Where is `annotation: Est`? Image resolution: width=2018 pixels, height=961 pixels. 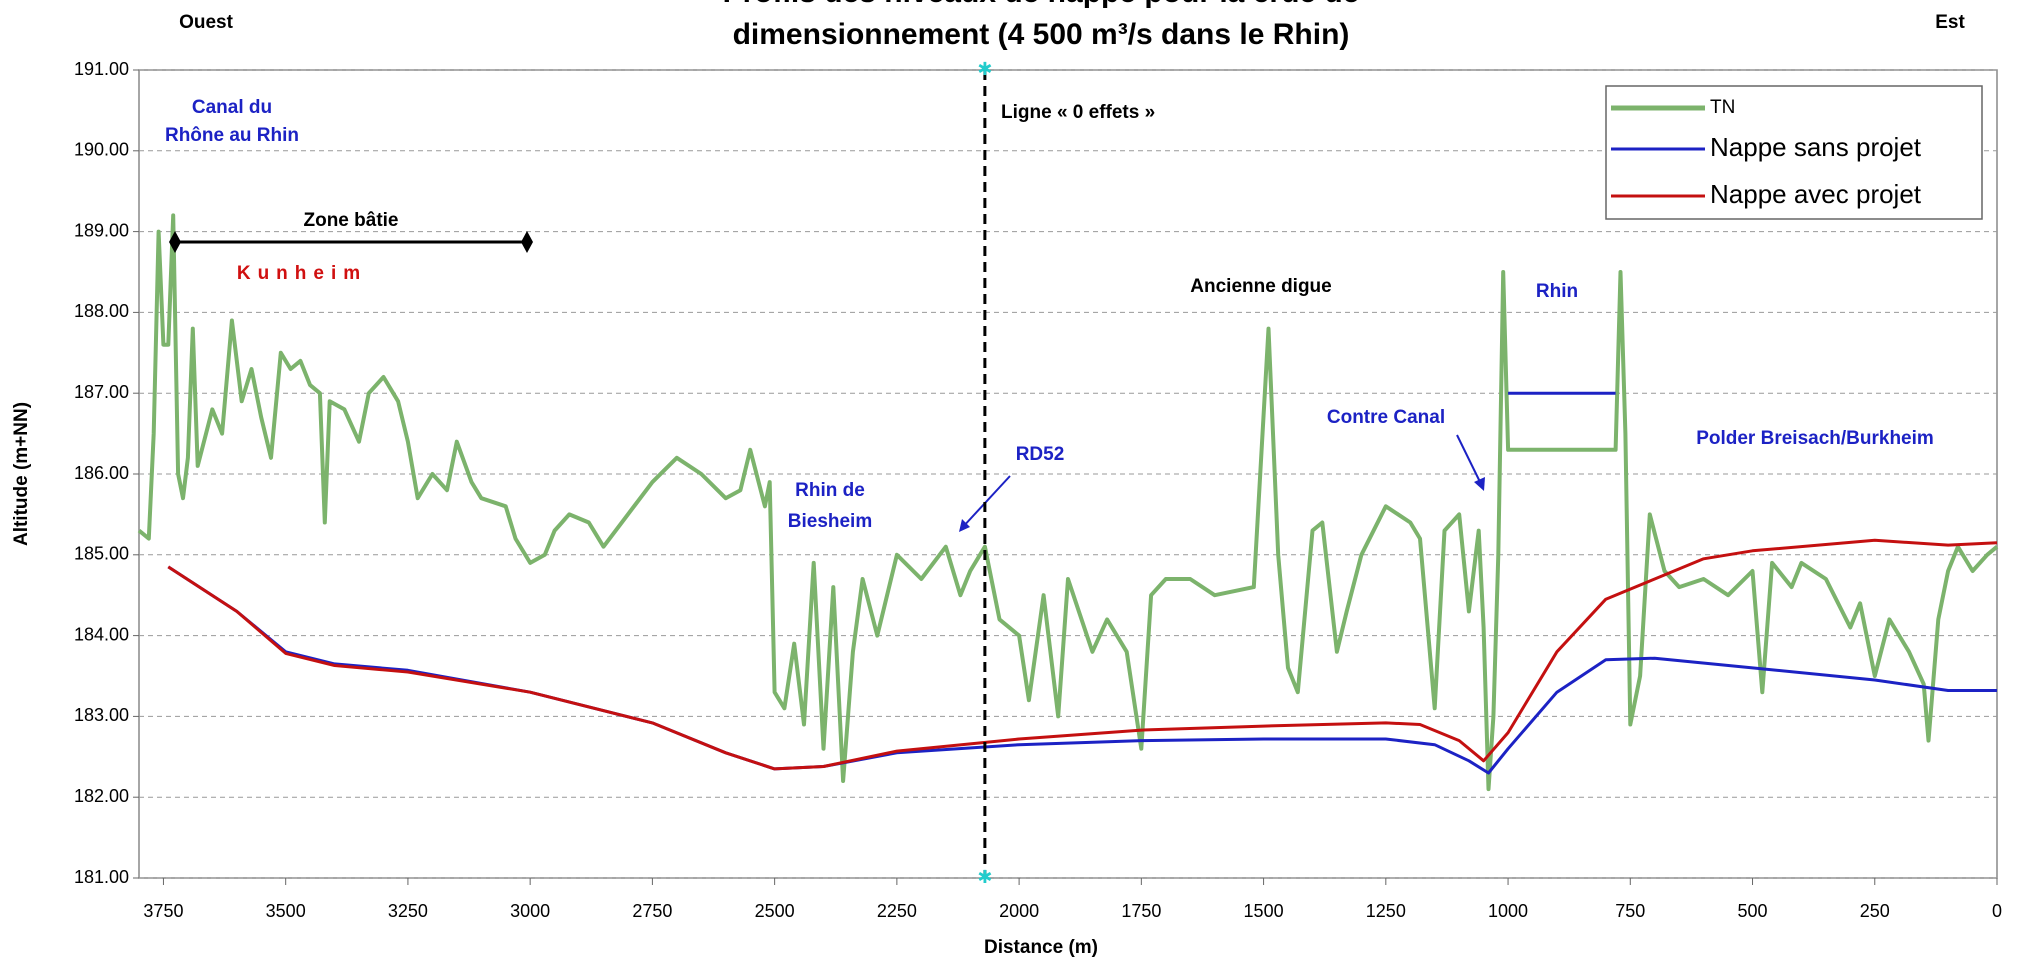 annotation: Est is located at coordinates (1950, 22).